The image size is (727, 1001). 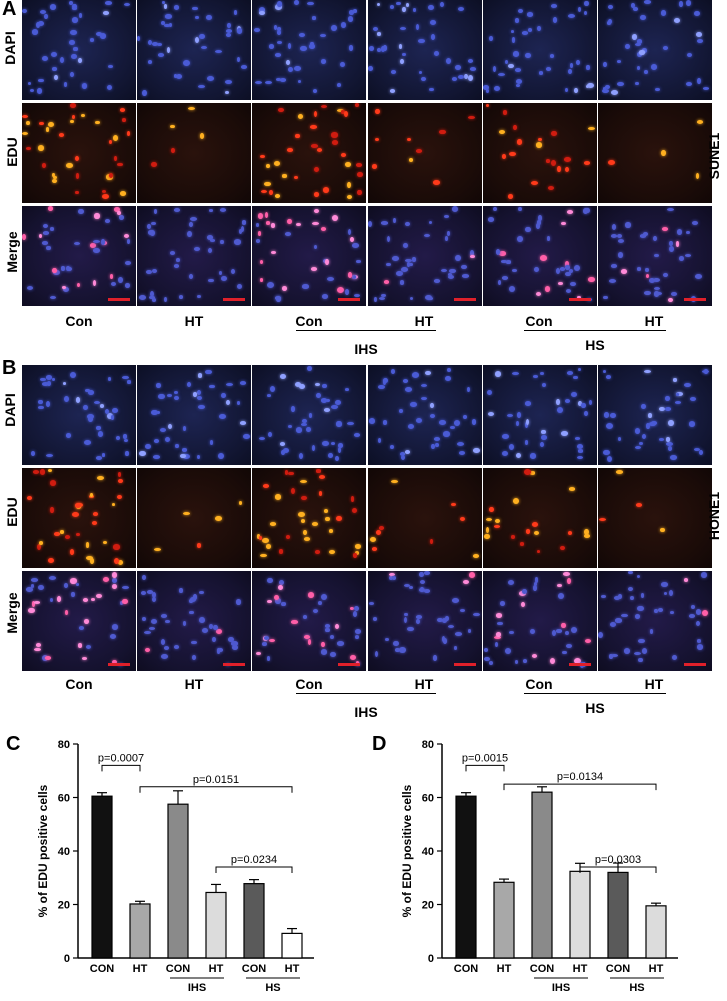 I want to click on p-value-label: p=0.0234, so click(x=254, y=860).